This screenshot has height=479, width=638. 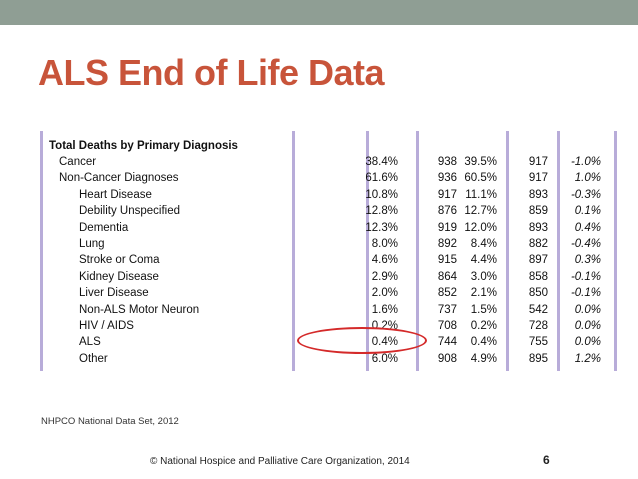 What do you see at coordinates (119, 276) in the screenshot?
I see `diagnosis-name: Kidney Disease` at bounding box center [119, 276].